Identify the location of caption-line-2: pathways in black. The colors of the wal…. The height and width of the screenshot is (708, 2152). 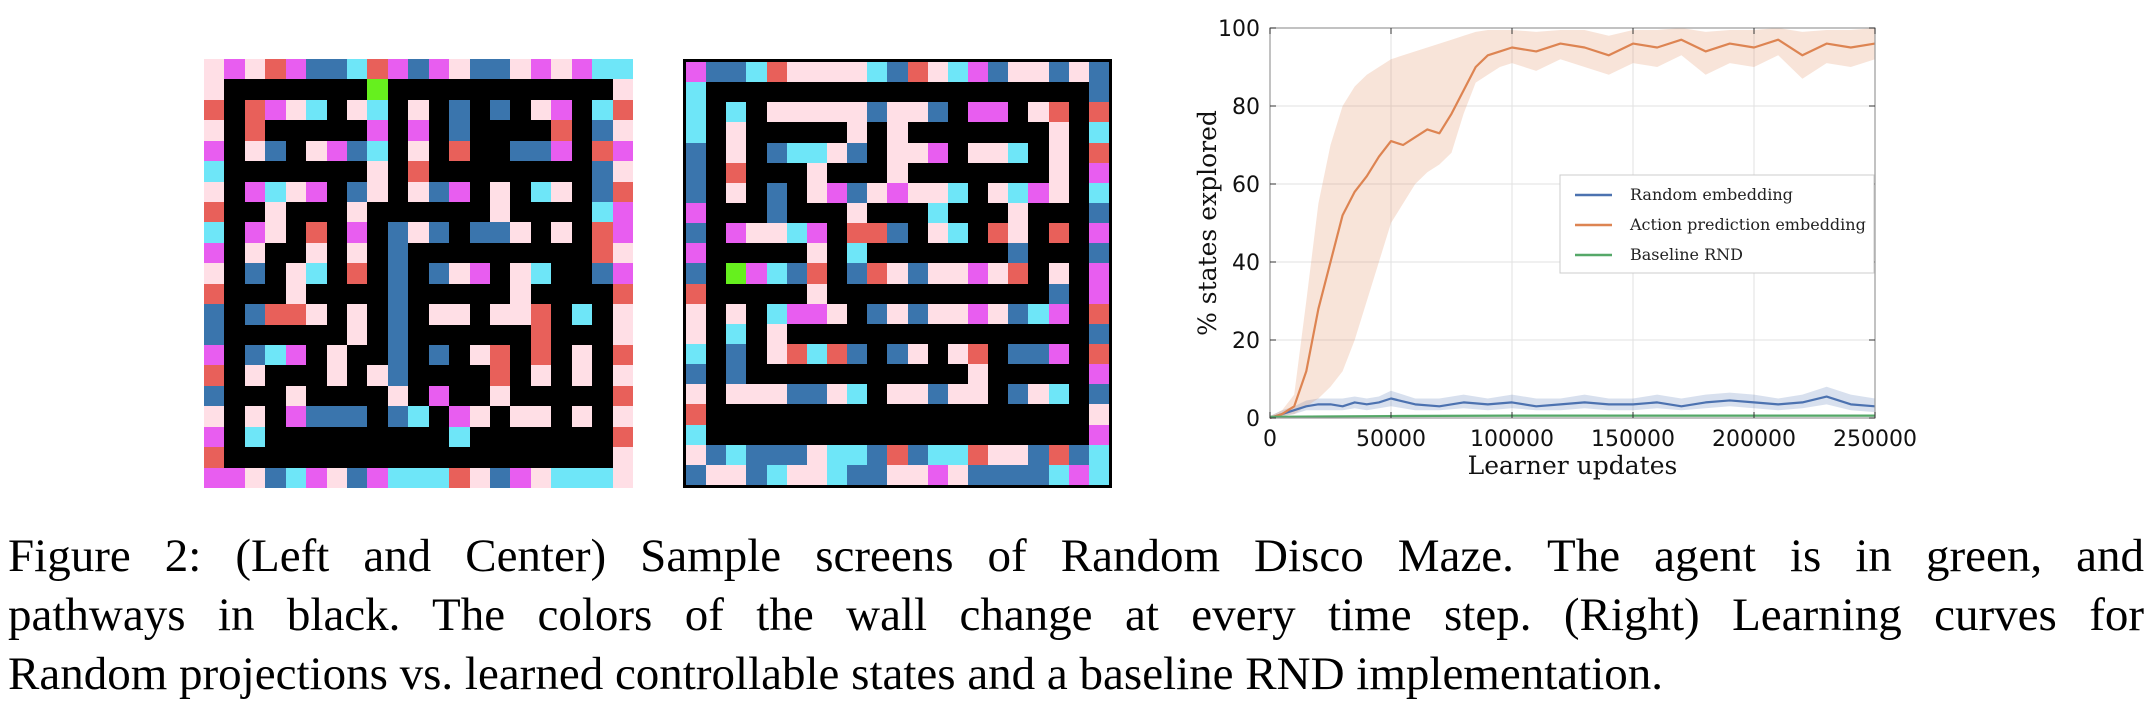
(1076, 615).